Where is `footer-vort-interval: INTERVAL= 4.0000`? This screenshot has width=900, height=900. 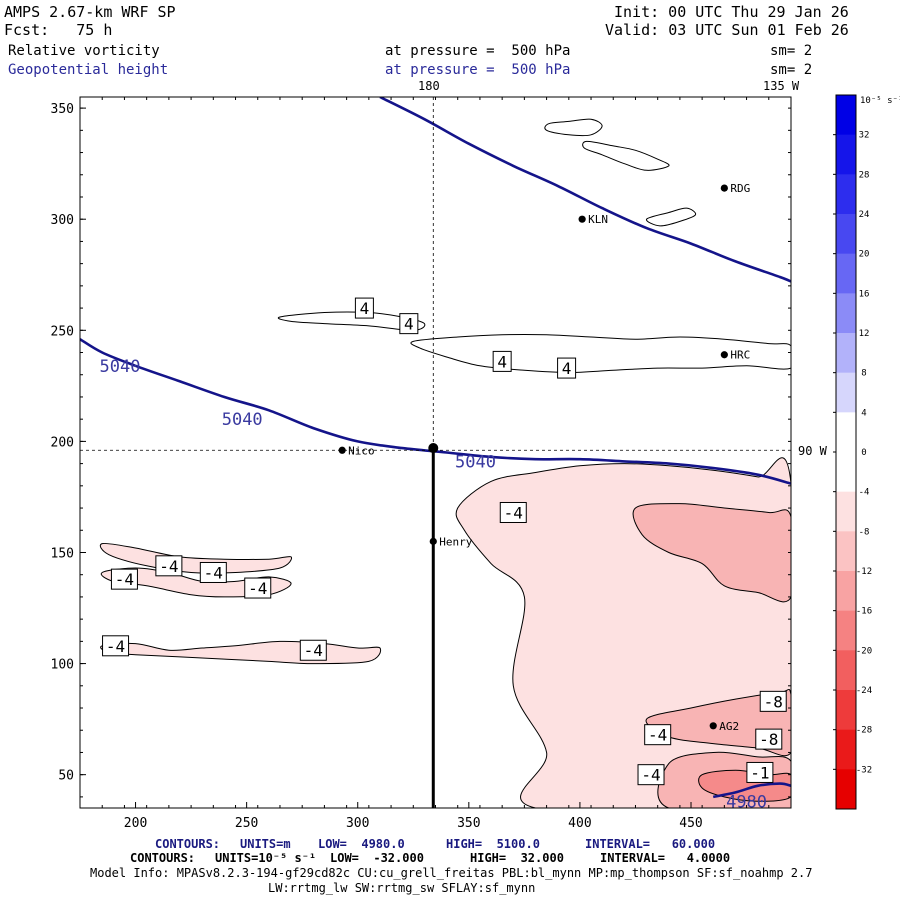
footer-vort-interval: INTERVAL= 4.0000 is located at coordinates (665, 858).